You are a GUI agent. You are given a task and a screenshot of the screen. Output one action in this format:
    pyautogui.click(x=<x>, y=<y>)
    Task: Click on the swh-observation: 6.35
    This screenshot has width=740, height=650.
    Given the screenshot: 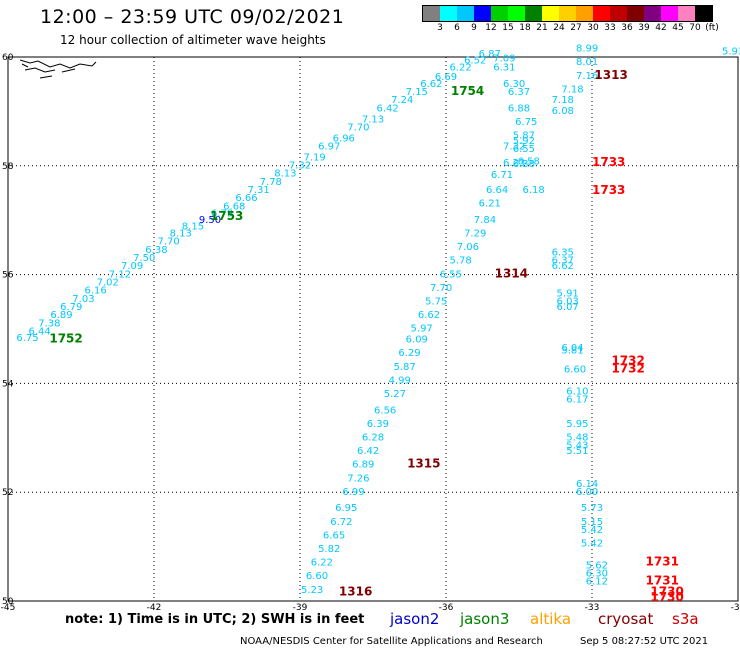 What is the action you would take?
    pyautogui.click(x=563, y=253)
    